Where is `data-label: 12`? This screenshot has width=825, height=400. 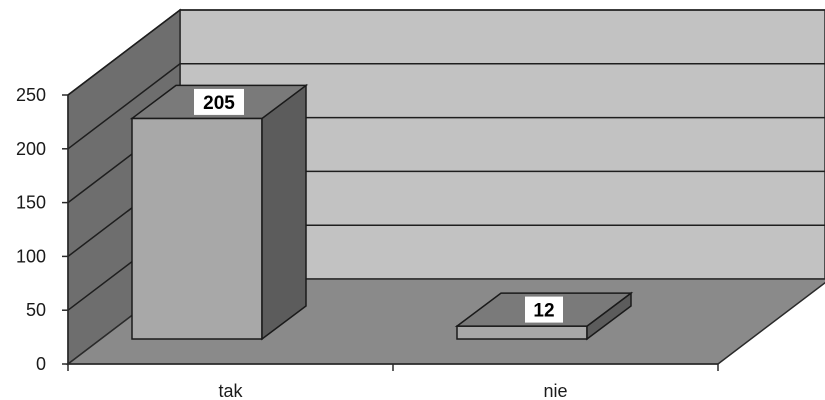
data-label: 12 is located at coordinates (543, 311).